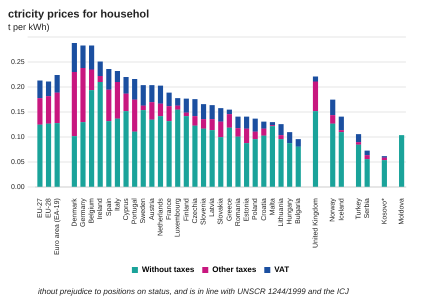  What do you see at coordinates (168, 269) in the screenshot?
I see `legend-label: Without taxes` at bounding box center [168, 269].